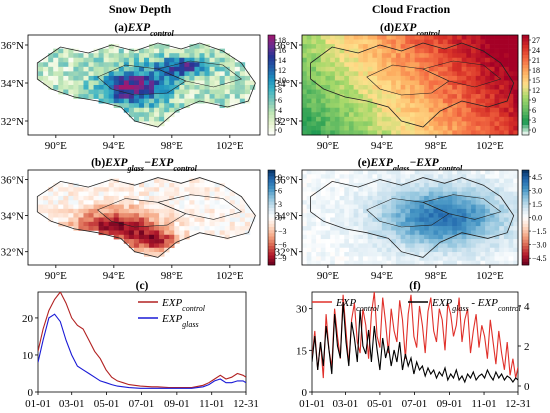  Describe the element at coordinates (476, 305) in the screenshot. I see `legend-label: EXPglass - EXPcontrol` at that location.